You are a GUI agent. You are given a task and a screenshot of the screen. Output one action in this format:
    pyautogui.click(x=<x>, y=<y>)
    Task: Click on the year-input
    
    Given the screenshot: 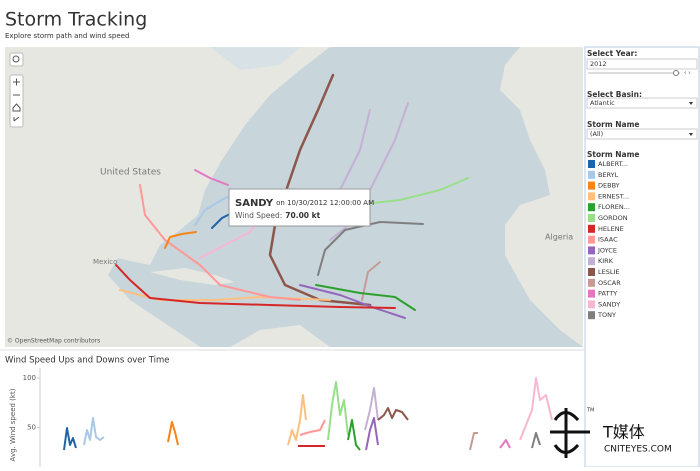 What is the action you would take?
    pyautogui.click(x=642, y=64)
    